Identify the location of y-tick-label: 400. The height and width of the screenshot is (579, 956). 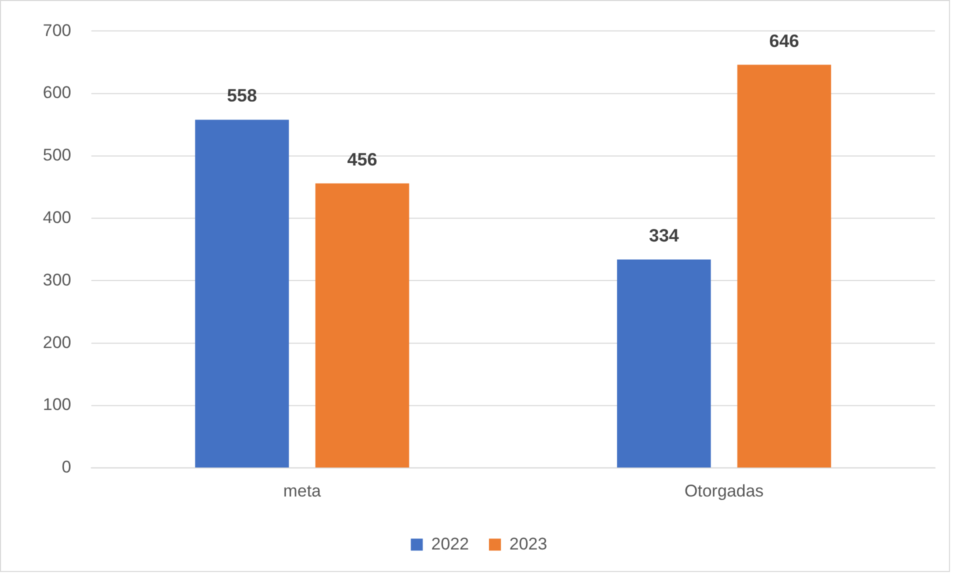
(57, 217).